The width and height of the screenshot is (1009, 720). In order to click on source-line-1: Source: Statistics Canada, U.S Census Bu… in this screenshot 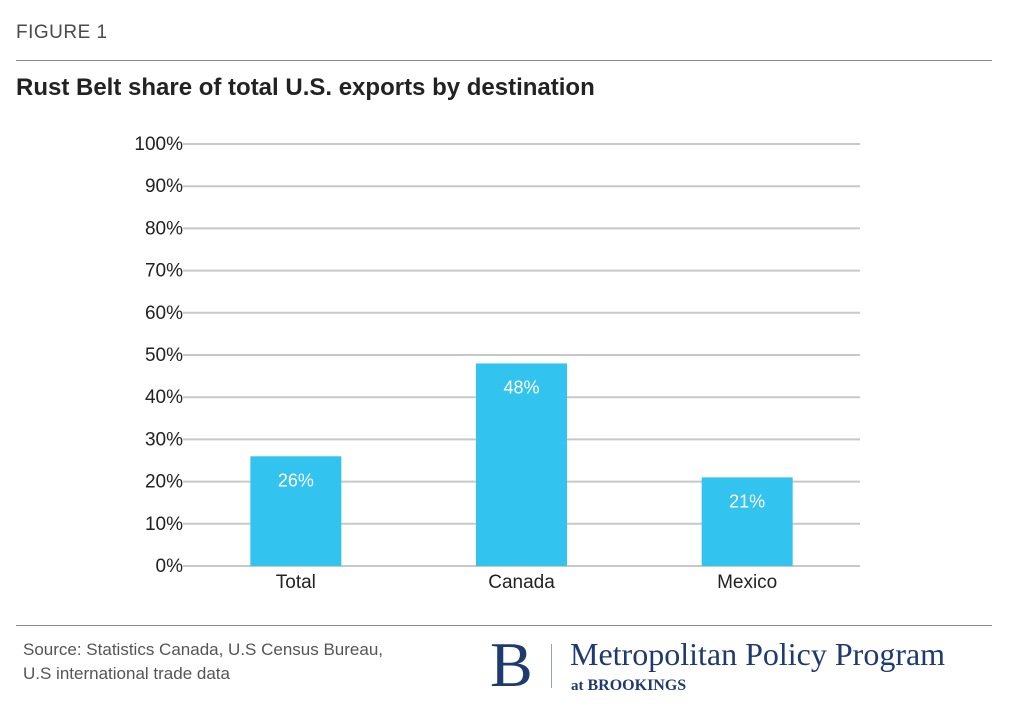, I will do `click(203, 649)`.